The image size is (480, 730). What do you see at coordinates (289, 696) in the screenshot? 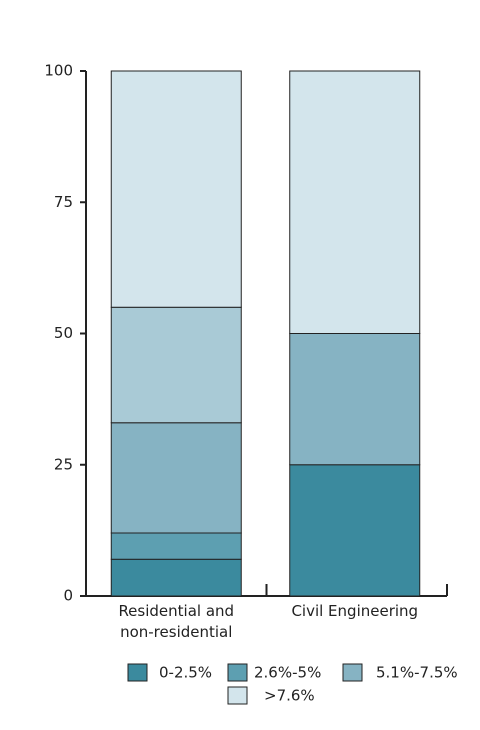
I see `legend-label: >7.6%` at bounding box center [289, 696].